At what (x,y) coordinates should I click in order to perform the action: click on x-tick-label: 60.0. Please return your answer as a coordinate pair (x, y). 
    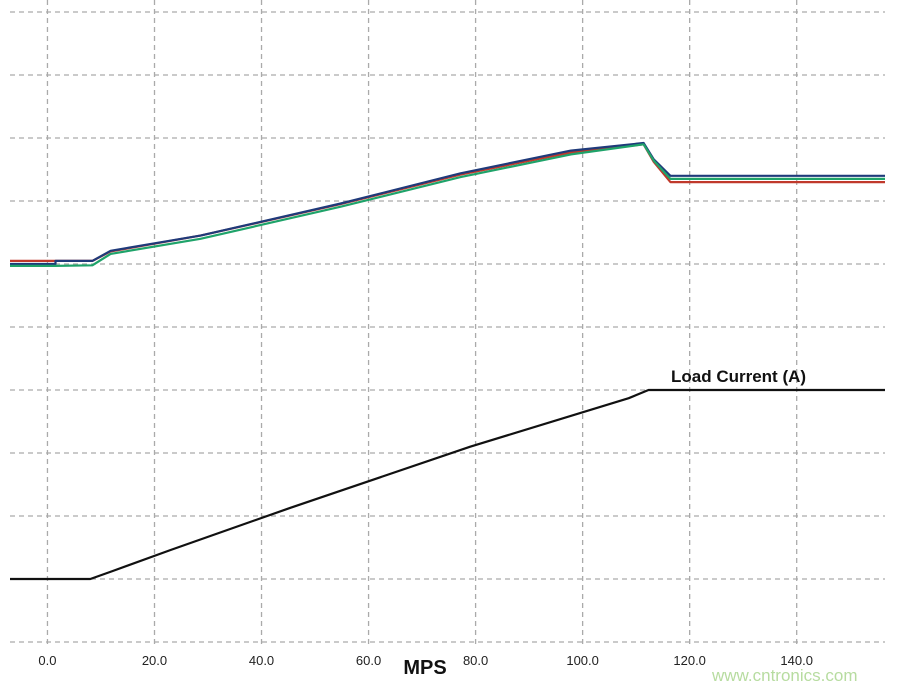
    Looking at the image, I should click on (368, 660).